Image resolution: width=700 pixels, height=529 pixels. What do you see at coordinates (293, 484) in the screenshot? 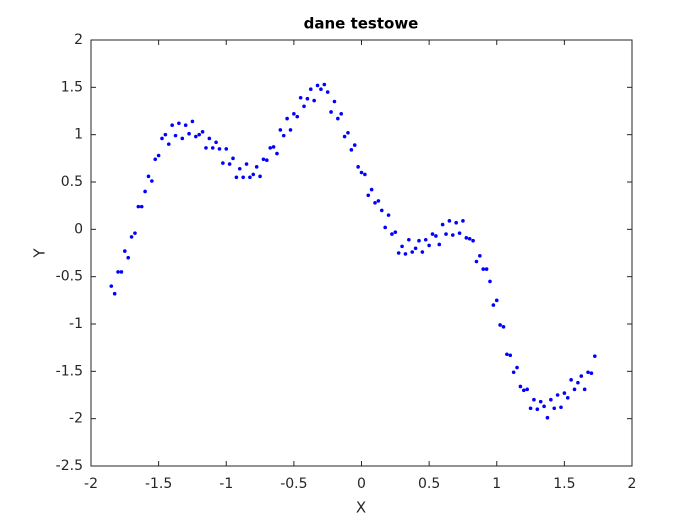
I see `x-tick-label: -0.5` at bounding box center [293, 484].